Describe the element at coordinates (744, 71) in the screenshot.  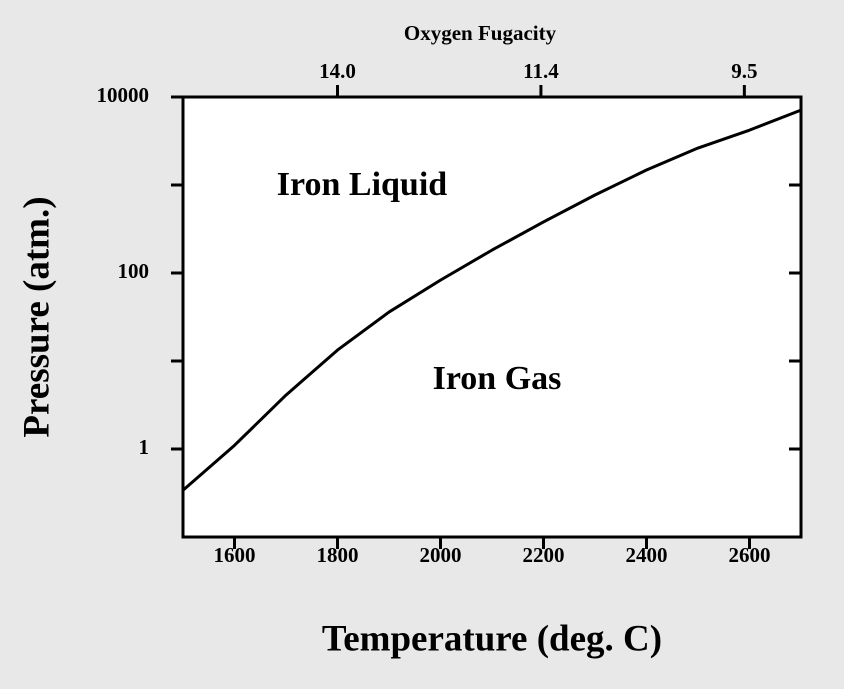
I see `x2-tick-label: 9.5` at that location.